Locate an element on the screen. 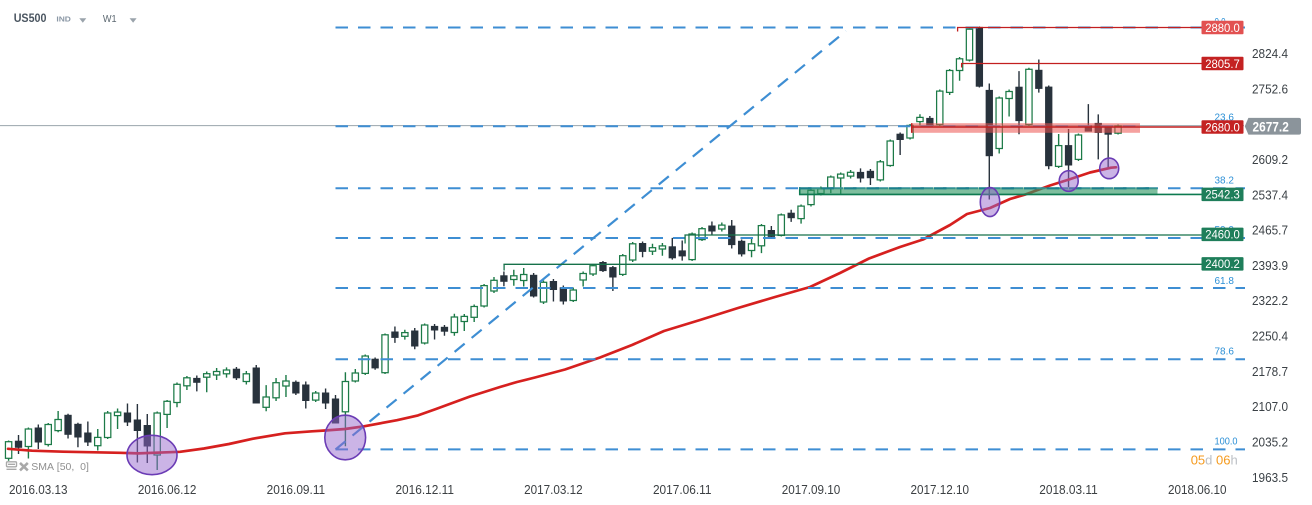 This screenshot has width=1312, height=505. svg-text: 2393.9 is located at coordinates (1270, 265).